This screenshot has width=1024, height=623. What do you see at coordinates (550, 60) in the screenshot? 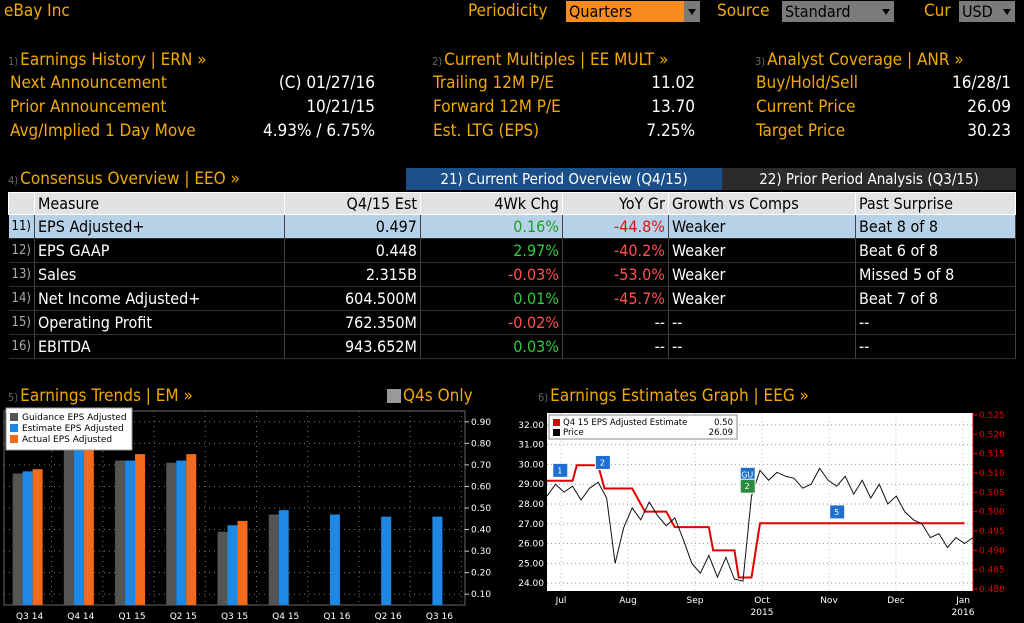
I see `ee-mult-link: 2) Current Multiples | EE MULT »` at bounding box center [550, 60].